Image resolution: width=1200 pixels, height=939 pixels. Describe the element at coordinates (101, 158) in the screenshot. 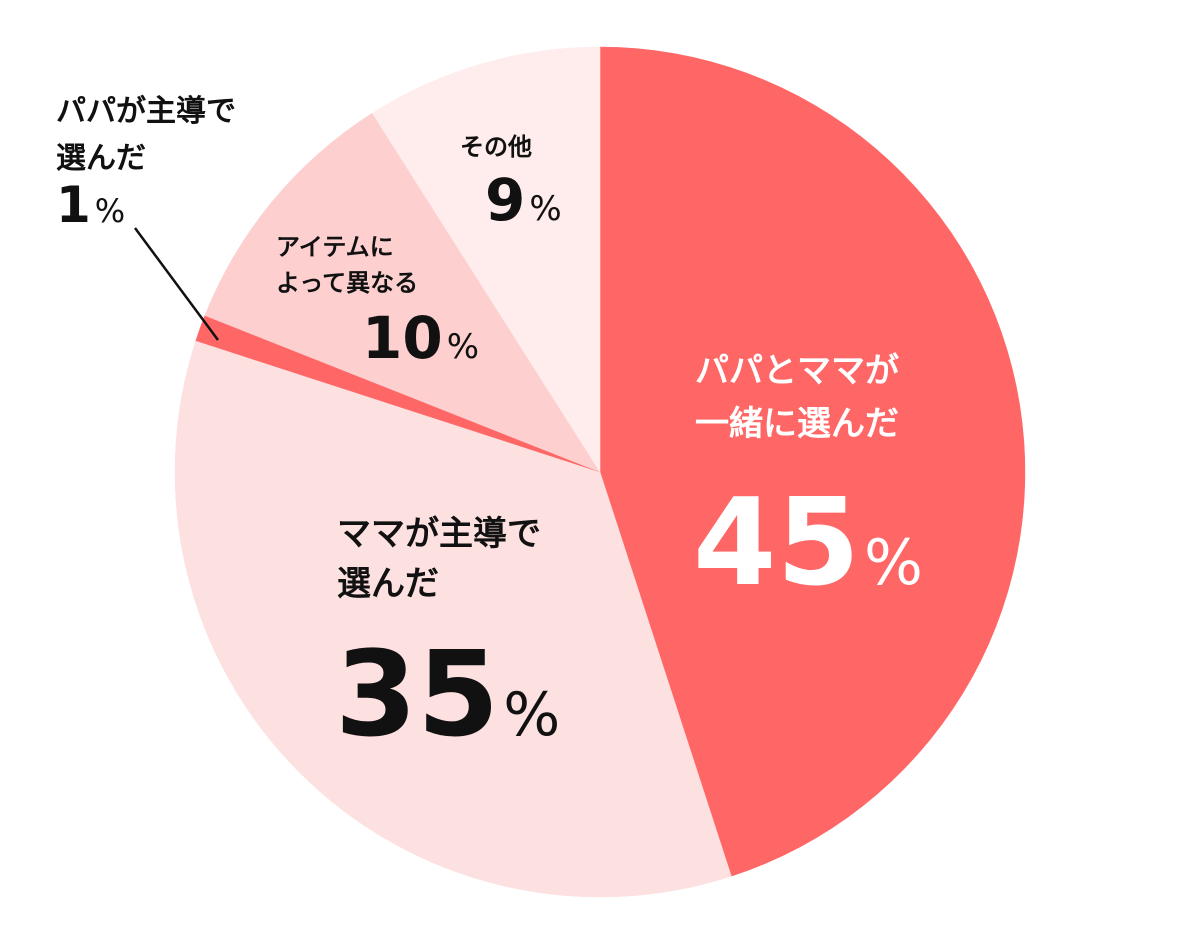

I see `slice-label-2-line-1: 選んだ` at that location.